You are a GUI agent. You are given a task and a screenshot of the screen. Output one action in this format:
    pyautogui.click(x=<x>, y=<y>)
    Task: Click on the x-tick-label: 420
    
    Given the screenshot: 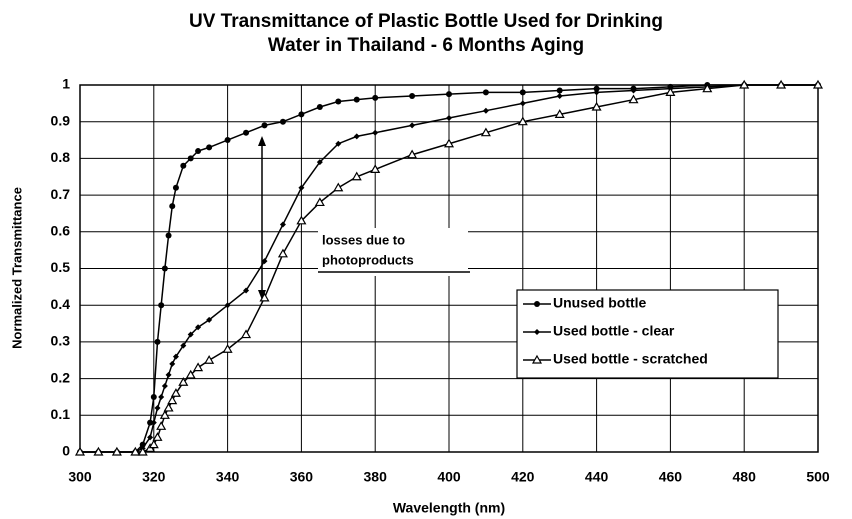 What is the action you would take?
    pyautogui.click(x=523, y=477)
    